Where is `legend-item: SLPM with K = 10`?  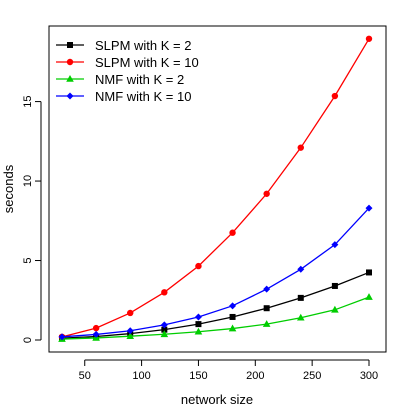
legend-item: SLPM with K = 10 is located at coordinates (127, 62).